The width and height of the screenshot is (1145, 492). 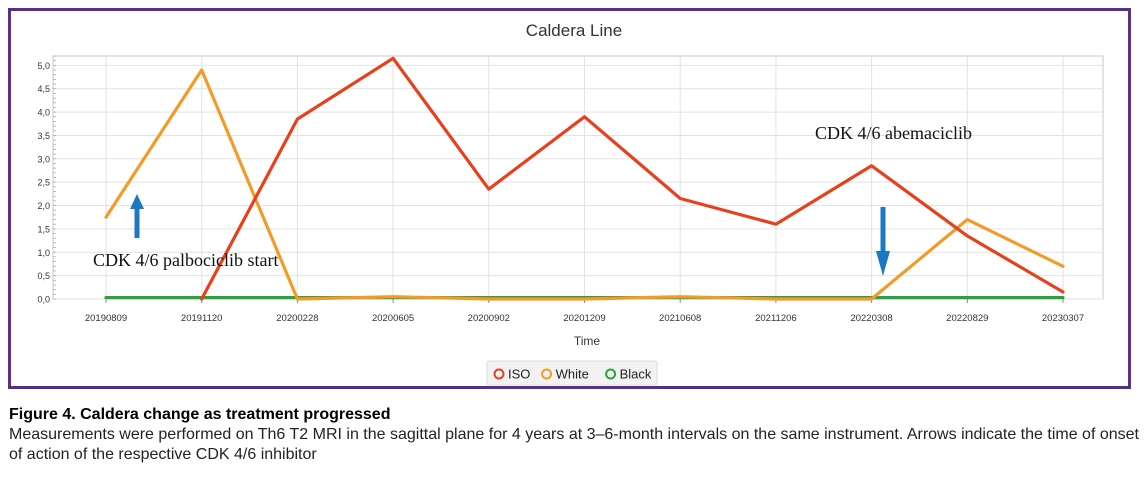 I want to click on legend-label-iso: ISO, so click(x=519, y=374).